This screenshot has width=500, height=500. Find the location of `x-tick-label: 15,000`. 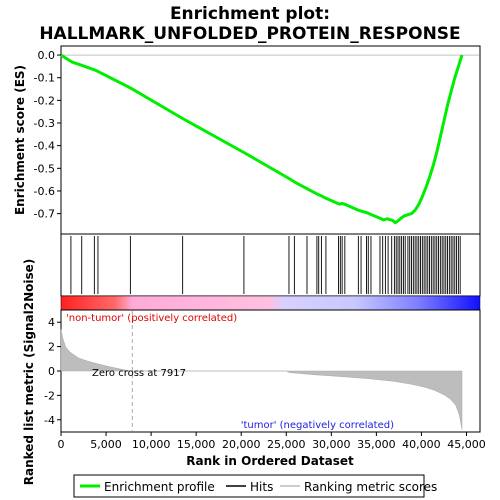

x-tick-label: 15,000 is located at coordinates (196, 444).